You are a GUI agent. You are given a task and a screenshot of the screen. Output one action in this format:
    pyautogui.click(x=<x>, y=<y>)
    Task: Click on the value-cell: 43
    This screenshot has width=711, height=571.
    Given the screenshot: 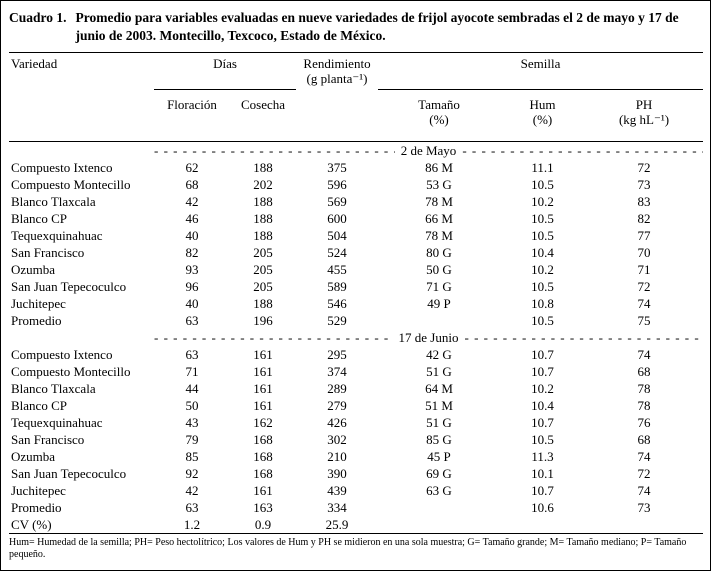 What is the action you would take?
    pyautogui.click(x=192, y=422)
    